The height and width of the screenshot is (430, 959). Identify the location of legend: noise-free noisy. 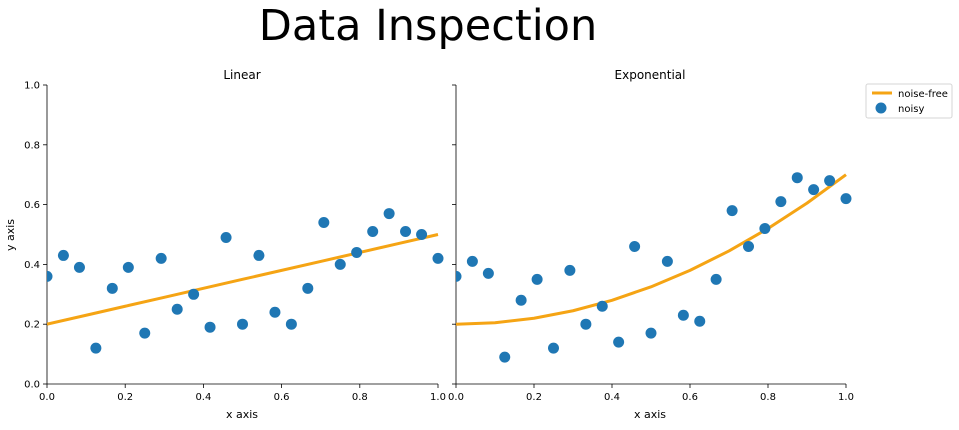
(909, 101).